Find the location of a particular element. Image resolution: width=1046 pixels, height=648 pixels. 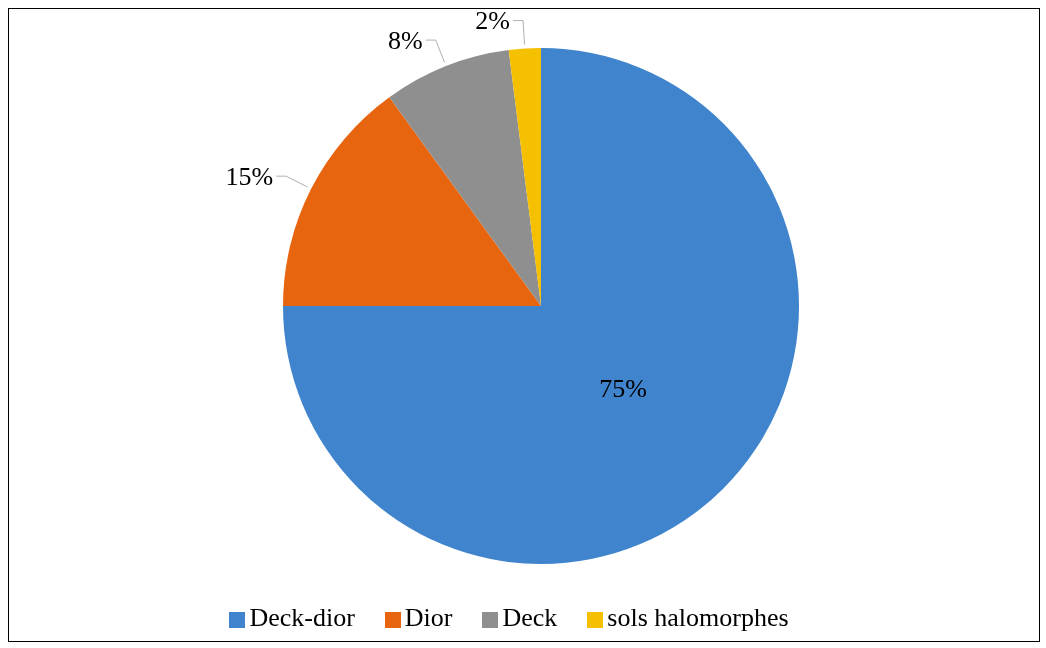

data-label: 2% is located at coordinates (493, 21).